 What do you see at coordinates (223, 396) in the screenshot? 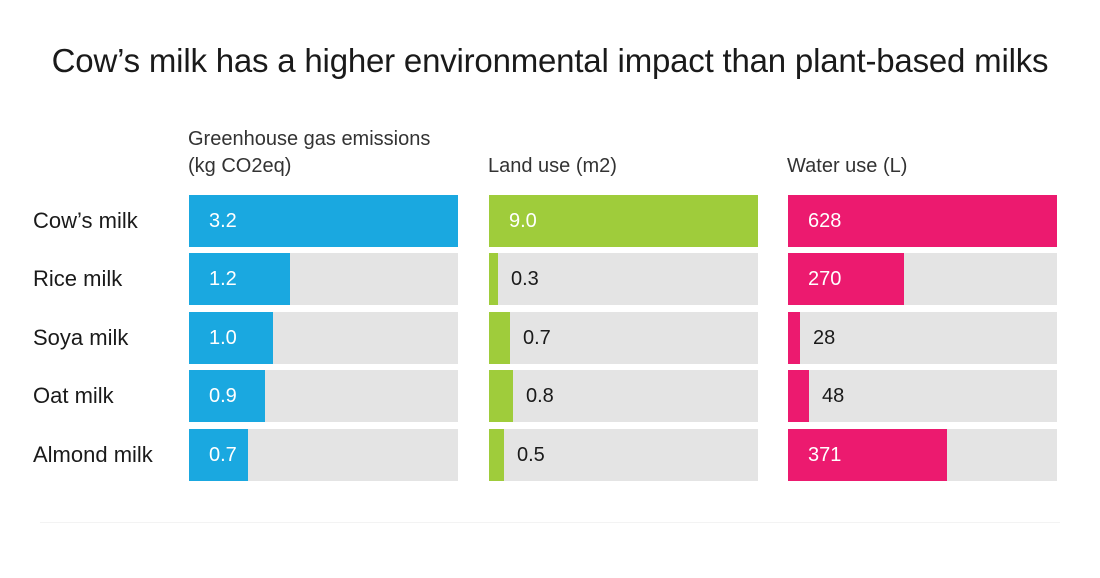
I see `ghg-value-label: 0.9` at bounding box center [223, 396].